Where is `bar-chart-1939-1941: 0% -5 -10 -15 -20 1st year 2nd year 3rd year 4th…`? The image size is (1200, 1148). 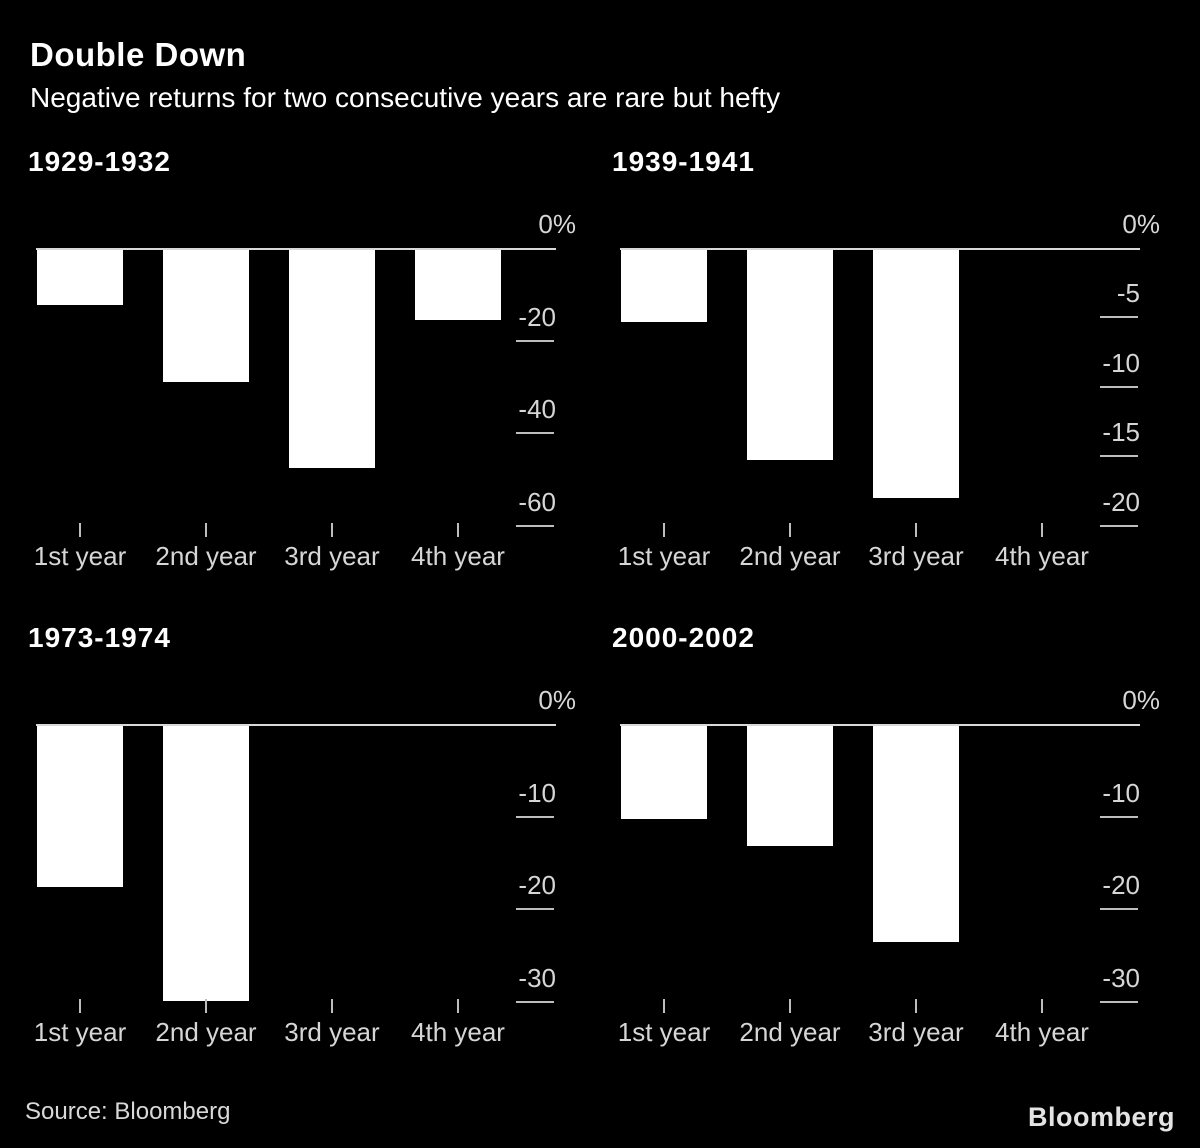
bar-chart-1939-1941: 0% -5 -10 -15 -20 1st year 2nd year 3rd year 4th… is located at coordinates (886, 394).